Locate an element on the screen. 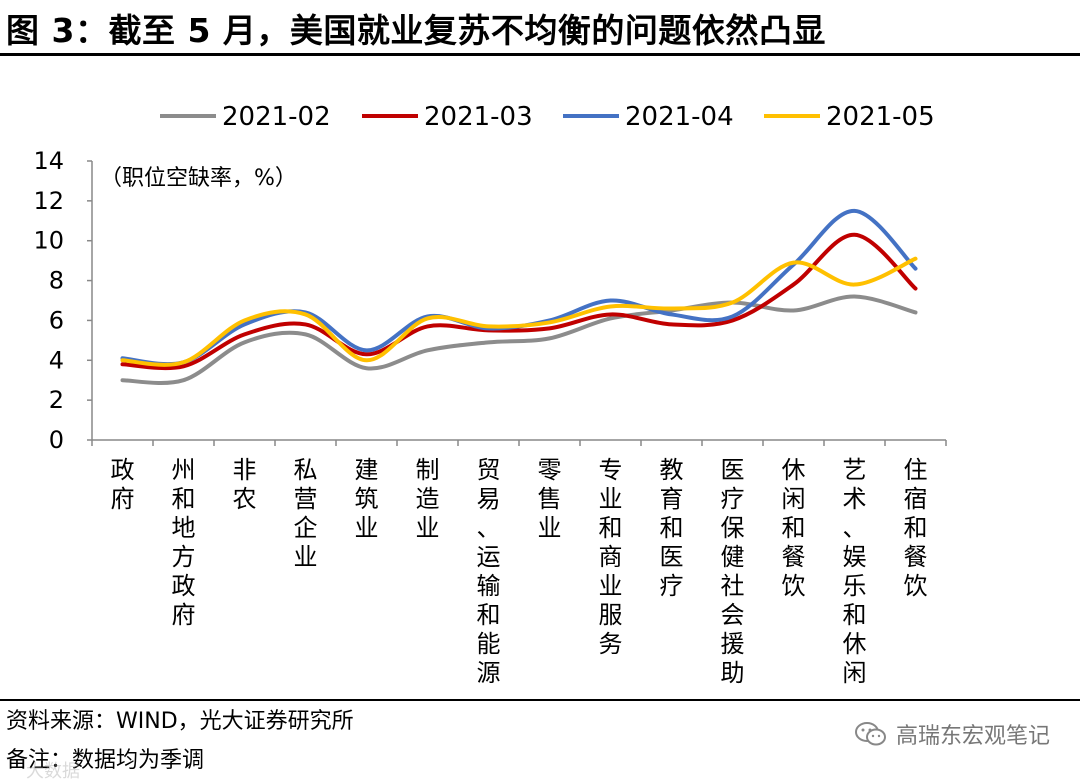 The height and width of the screenshot is (783, 1080). x-category-label: 建筑业 is located at coordinates (367, 499).